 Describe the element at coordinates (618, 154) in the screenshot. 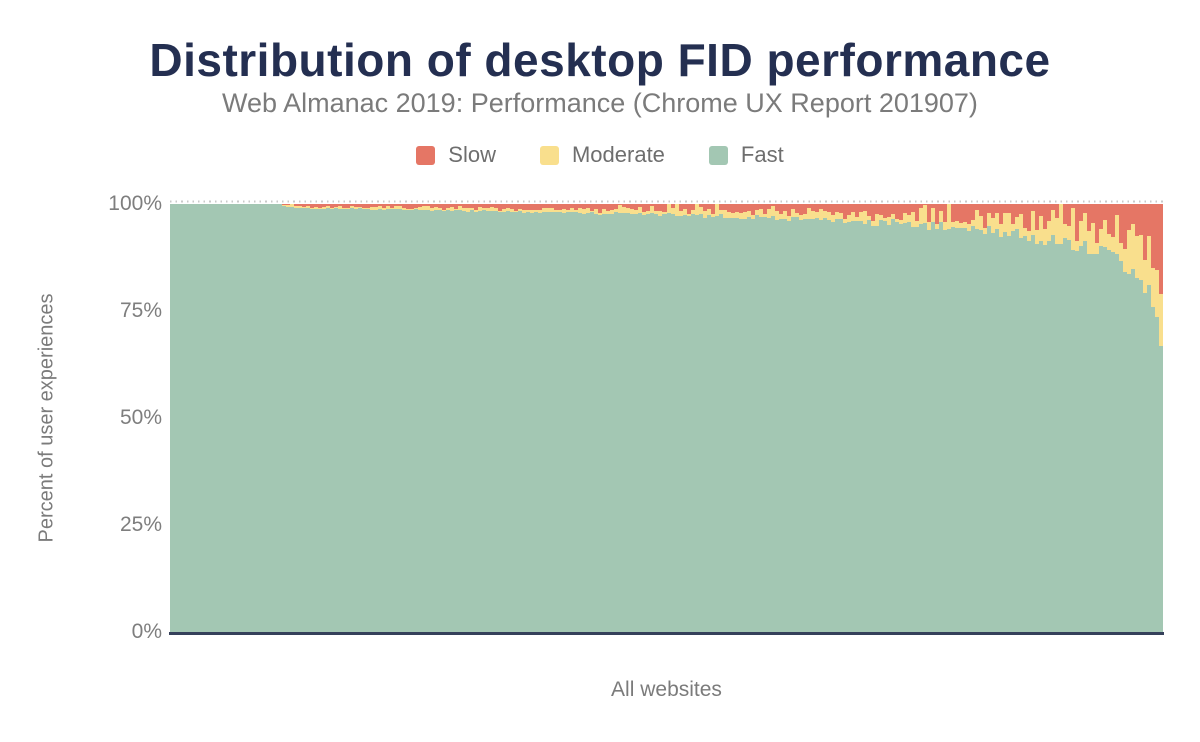

I see `legend-label-moderate: Moderate` at that location.